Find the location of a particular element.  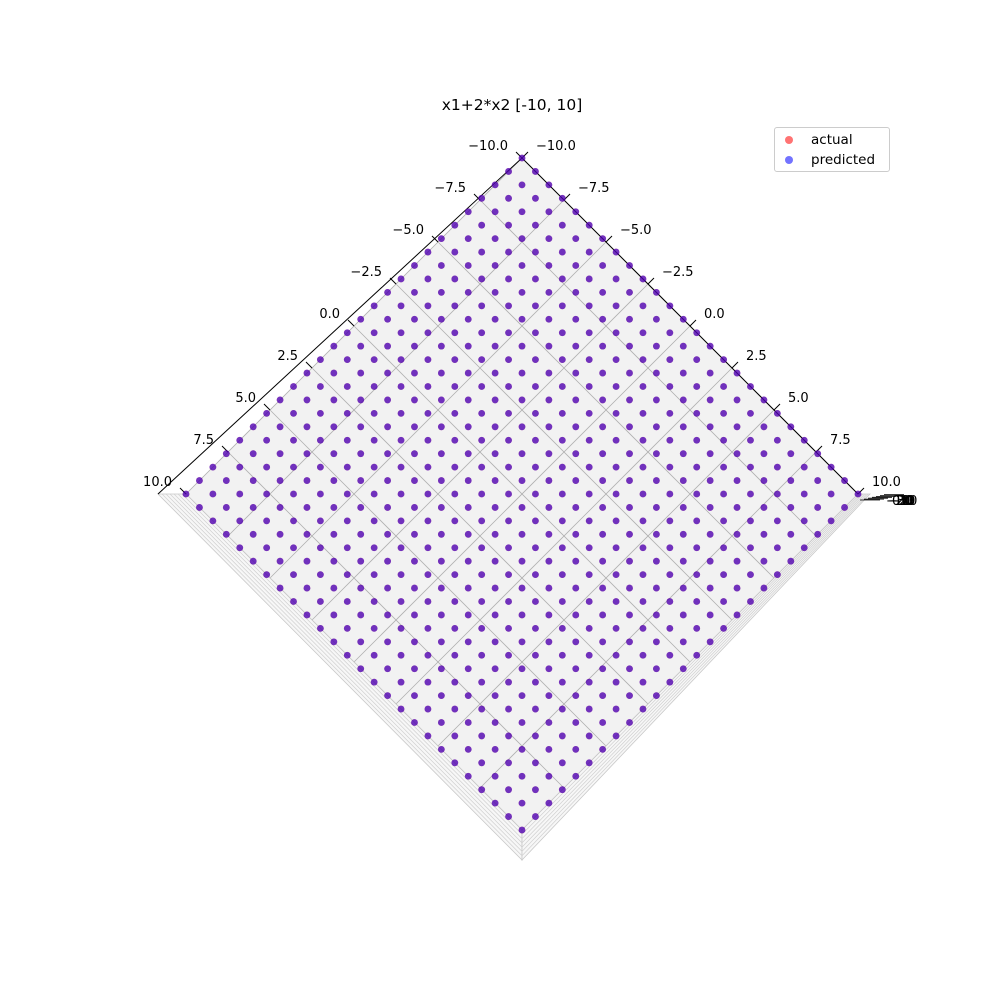

x2-tick-label: 0.0 is located at coordinates (714, 314).